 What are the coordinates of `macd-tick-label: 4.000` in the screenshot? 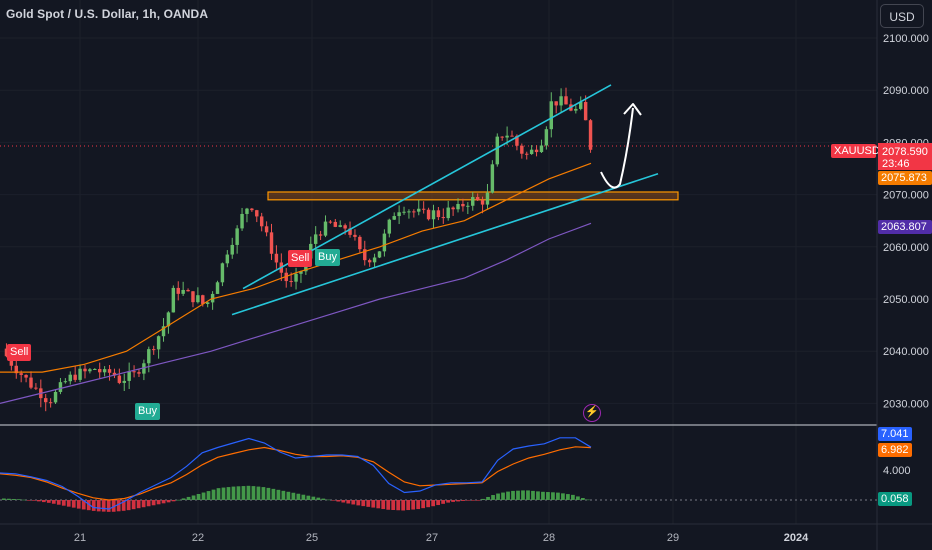 It's located at (897, 471).